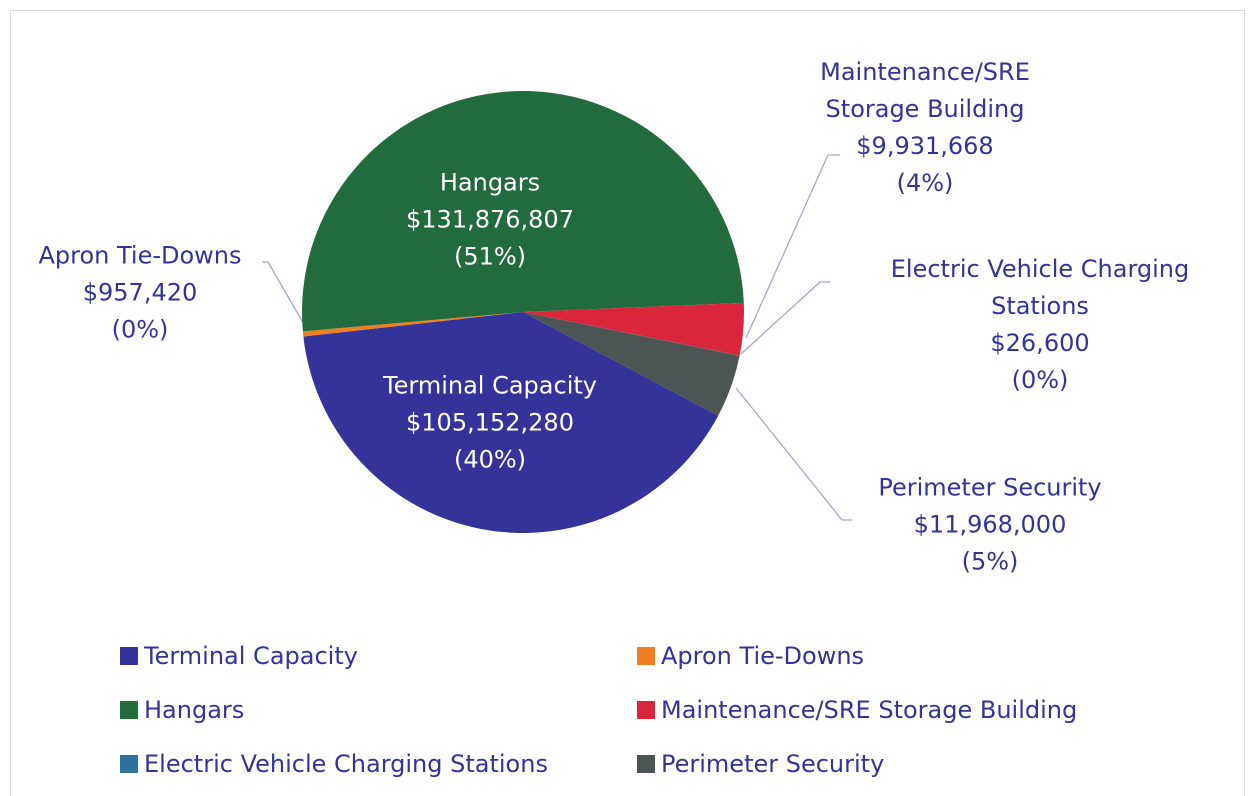 The height and width of the screenshot is (796, 1252). What do you see at coordinates (1040, 343) in the screenshot?
I see `label-value: $26,600` at bounding box center [1040, 343].